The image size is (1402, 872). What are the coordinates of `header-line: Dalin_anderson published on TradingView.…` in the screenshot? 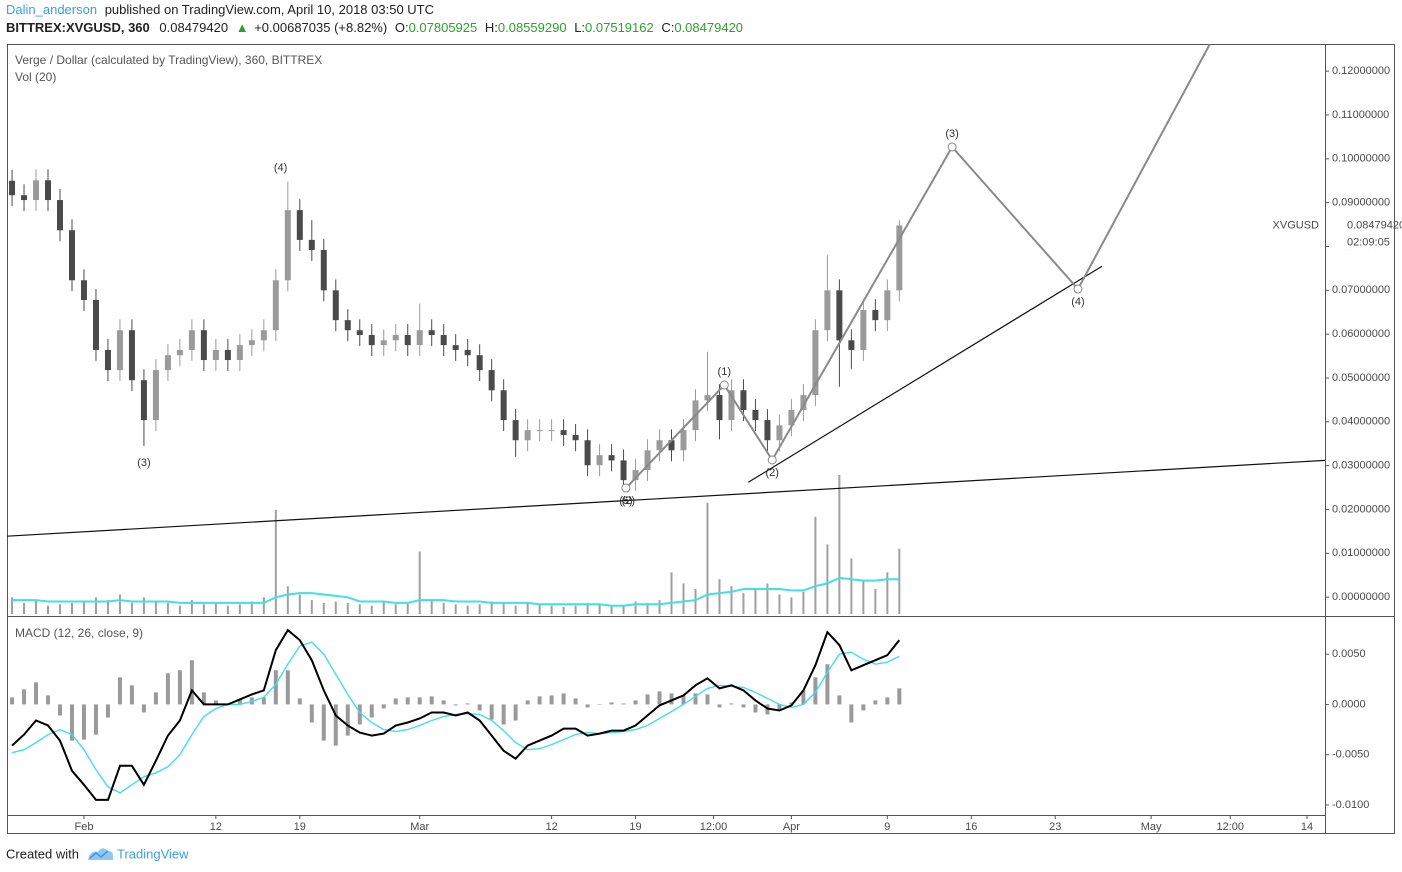 It's located at (220, 9).